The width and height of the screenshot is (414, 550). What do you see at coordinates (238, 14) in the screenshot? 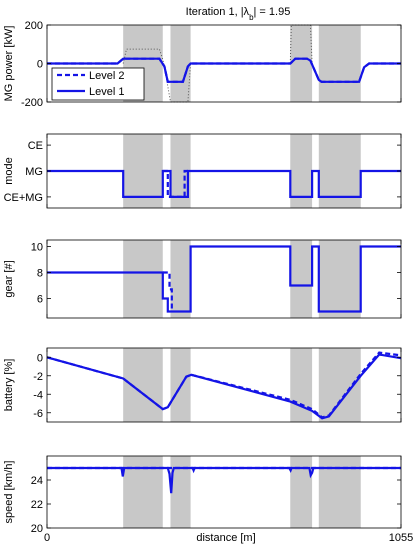
I see `chart-title: Iteration 1, |λb| = 1.95` at bounding box center [238, 14].